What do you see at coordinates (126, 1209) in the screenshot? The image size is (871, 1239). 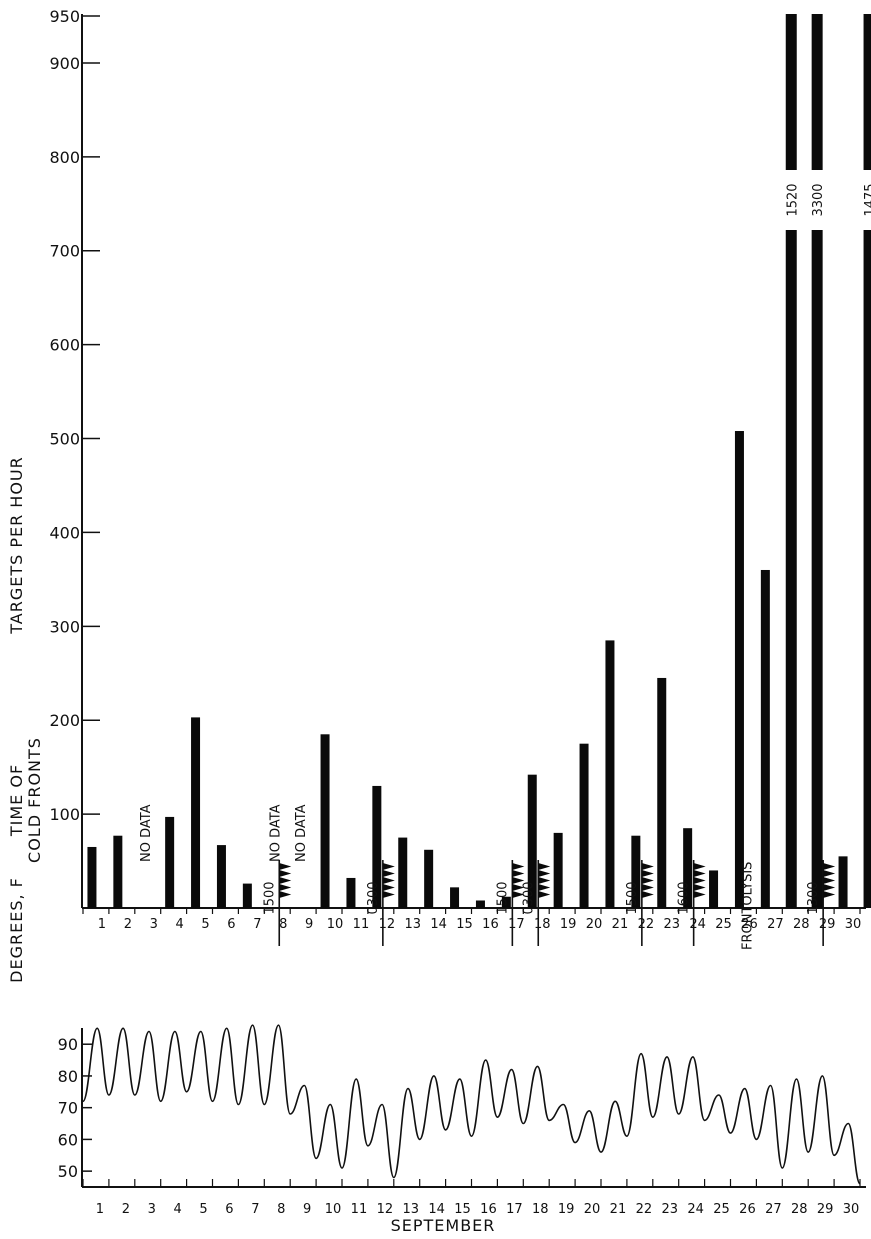 I see `temp-x-tick-label-2: 2` at bounding box center [126, 1209].